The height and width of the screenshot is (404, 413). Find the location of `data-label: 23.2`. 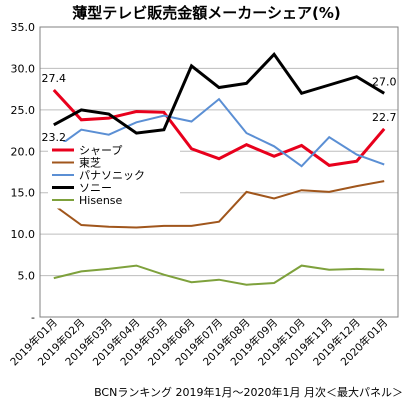

data-label: 23.2 is located at coordinates (54, 137).